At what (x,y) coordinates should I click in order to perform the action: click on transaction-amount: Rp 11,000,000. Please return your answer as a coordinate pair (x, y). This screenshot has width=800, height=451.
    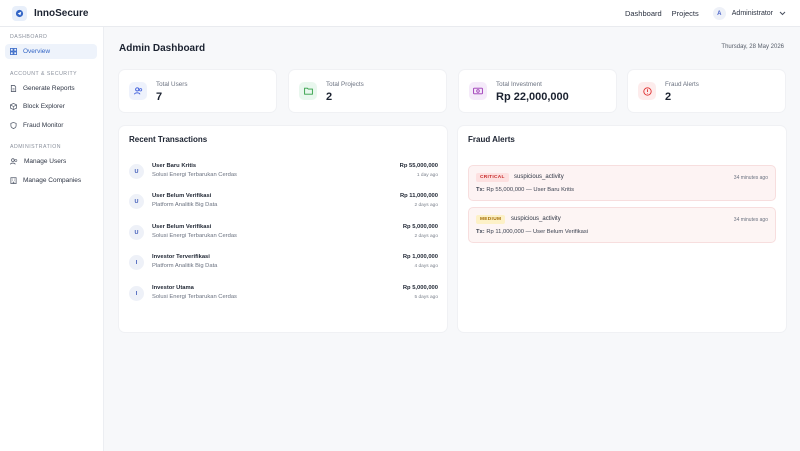
    Looking at the image, I should click on (418, 196).